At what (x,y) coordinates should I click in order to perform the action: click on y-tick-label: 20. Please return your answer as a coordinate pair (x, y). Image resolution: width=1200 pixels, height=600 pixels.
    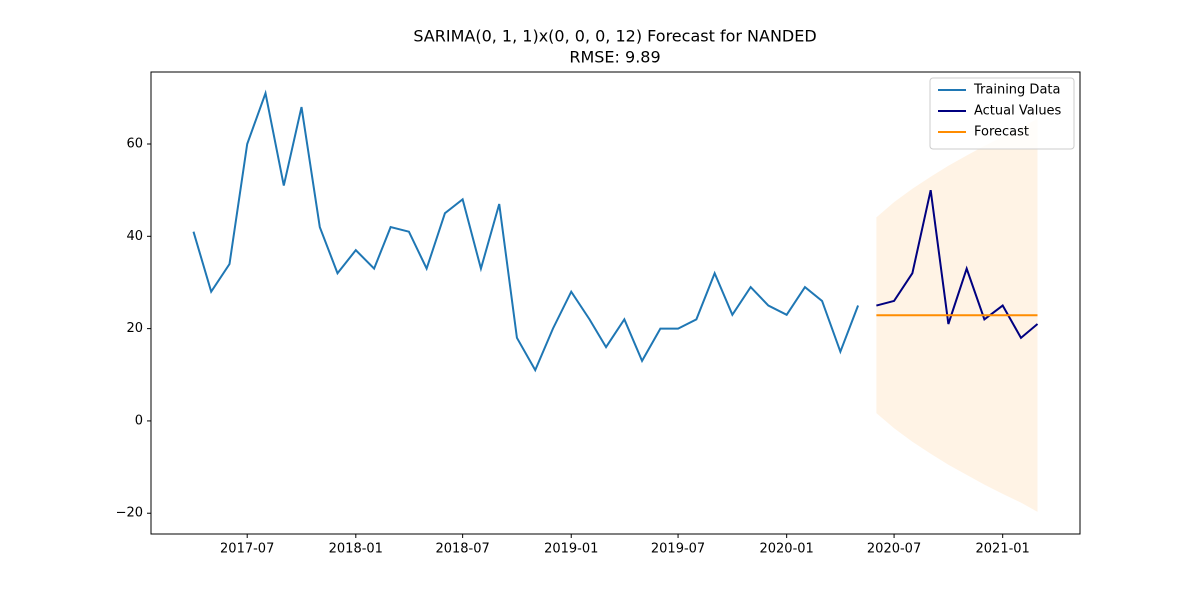
    Looking at the image, I should click on (134, 328).